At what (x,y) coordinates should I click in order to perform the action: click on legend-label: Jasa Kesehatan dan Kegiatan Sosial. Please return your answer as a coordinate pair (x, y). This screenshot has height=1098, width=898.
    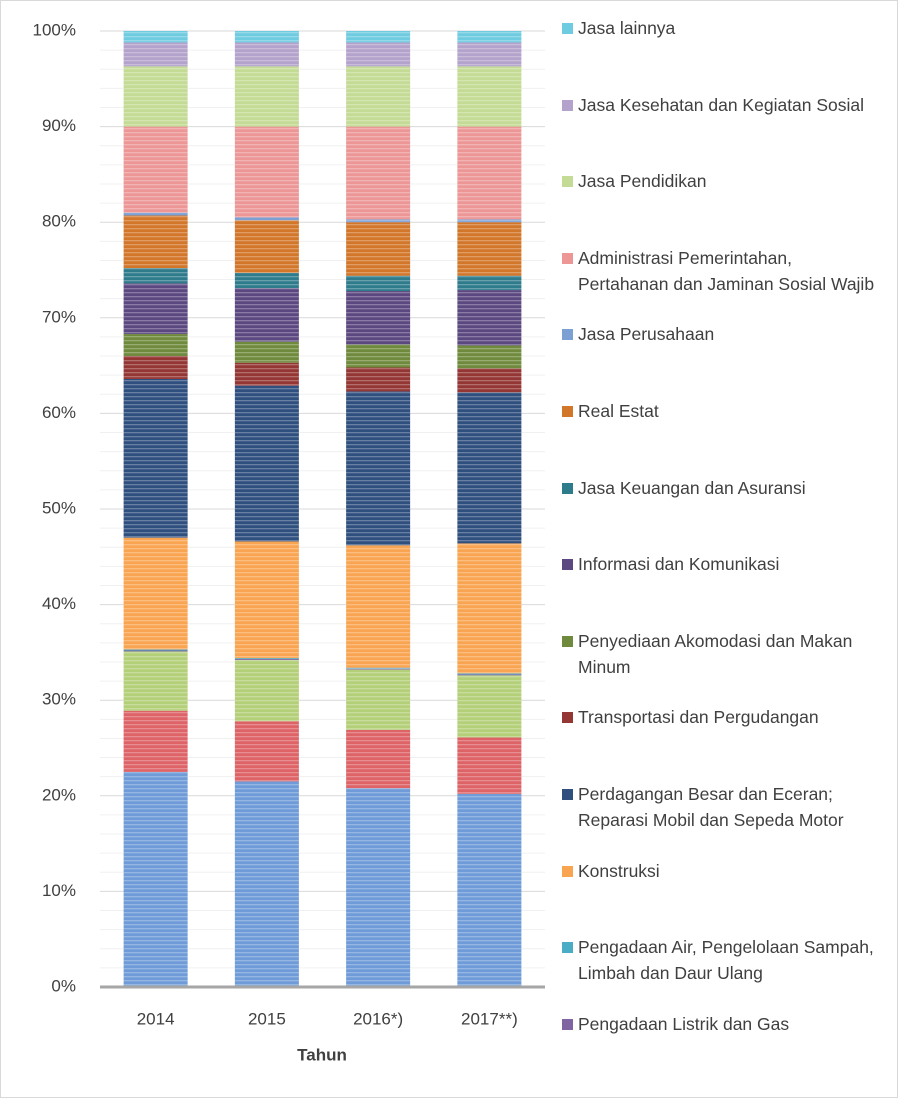
    Looking at the image, I should click on (721, 104).